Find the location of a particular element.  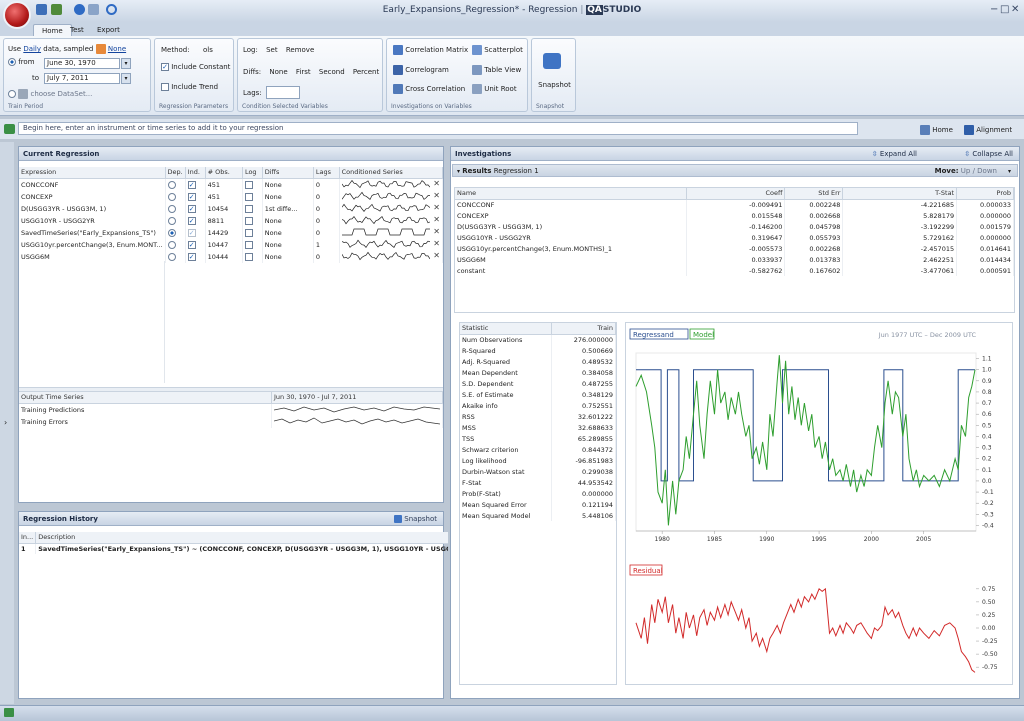

app-logo-icon is located at coordinates (17, 15).